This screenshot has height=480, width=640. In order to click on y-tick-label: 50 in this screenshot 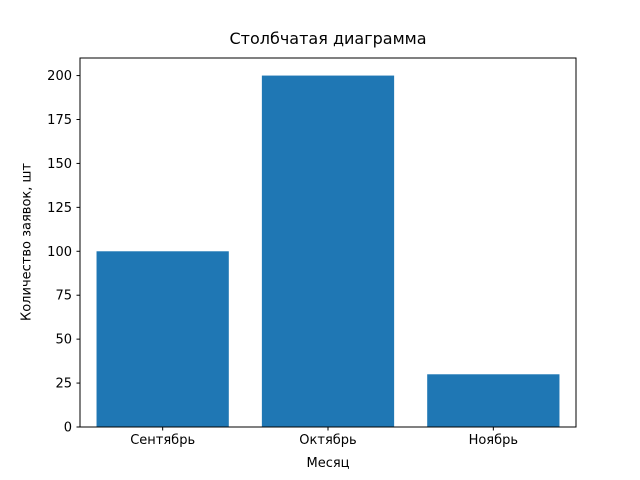, I will do `click(63, 340)`.